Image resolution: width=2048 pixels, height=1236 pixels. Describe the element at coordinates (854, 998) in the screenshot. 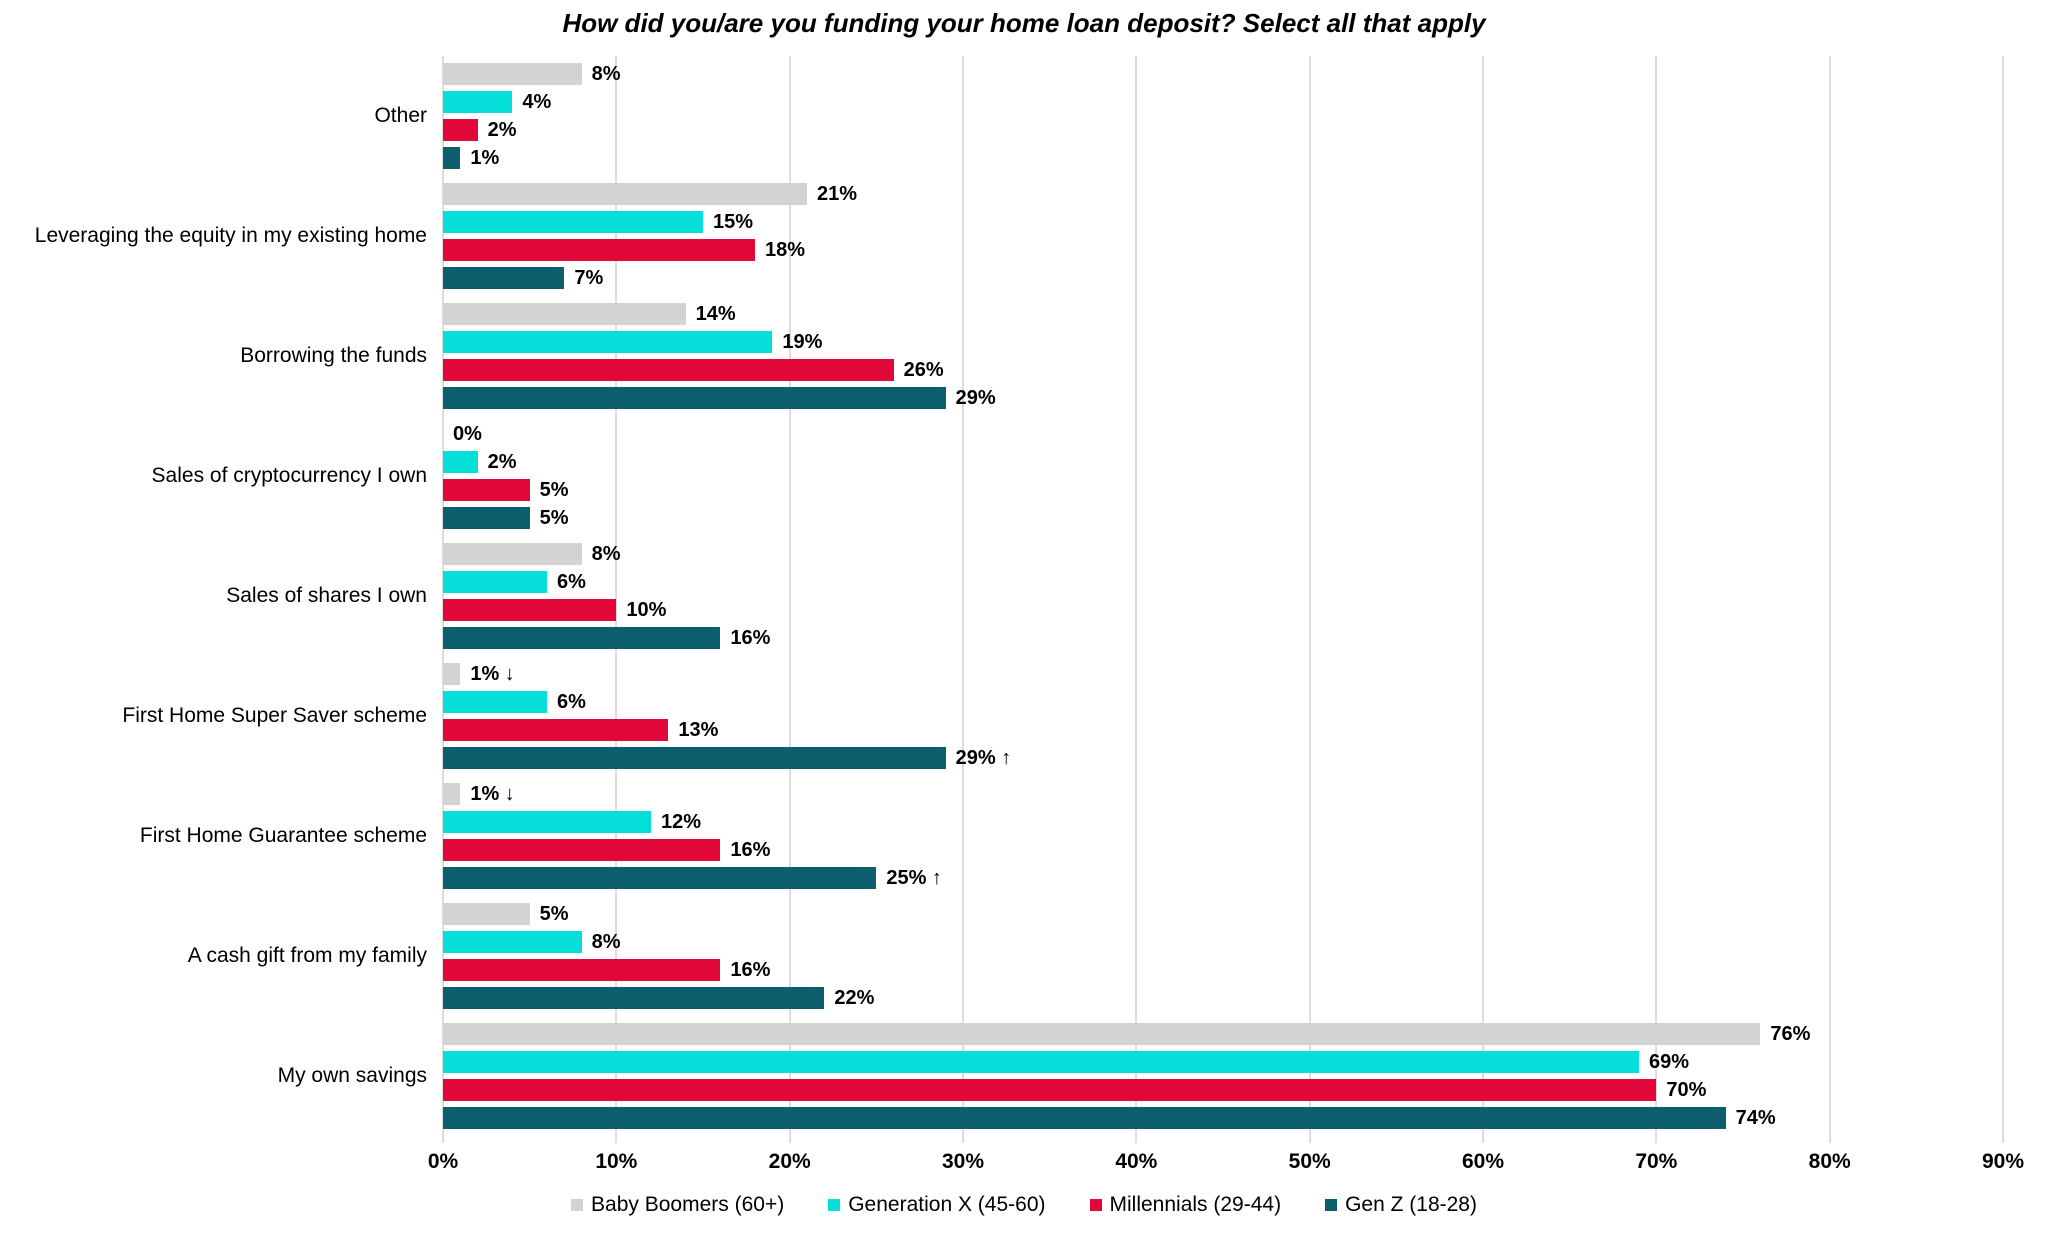

I see `bar-value-label: 22%` at that location.